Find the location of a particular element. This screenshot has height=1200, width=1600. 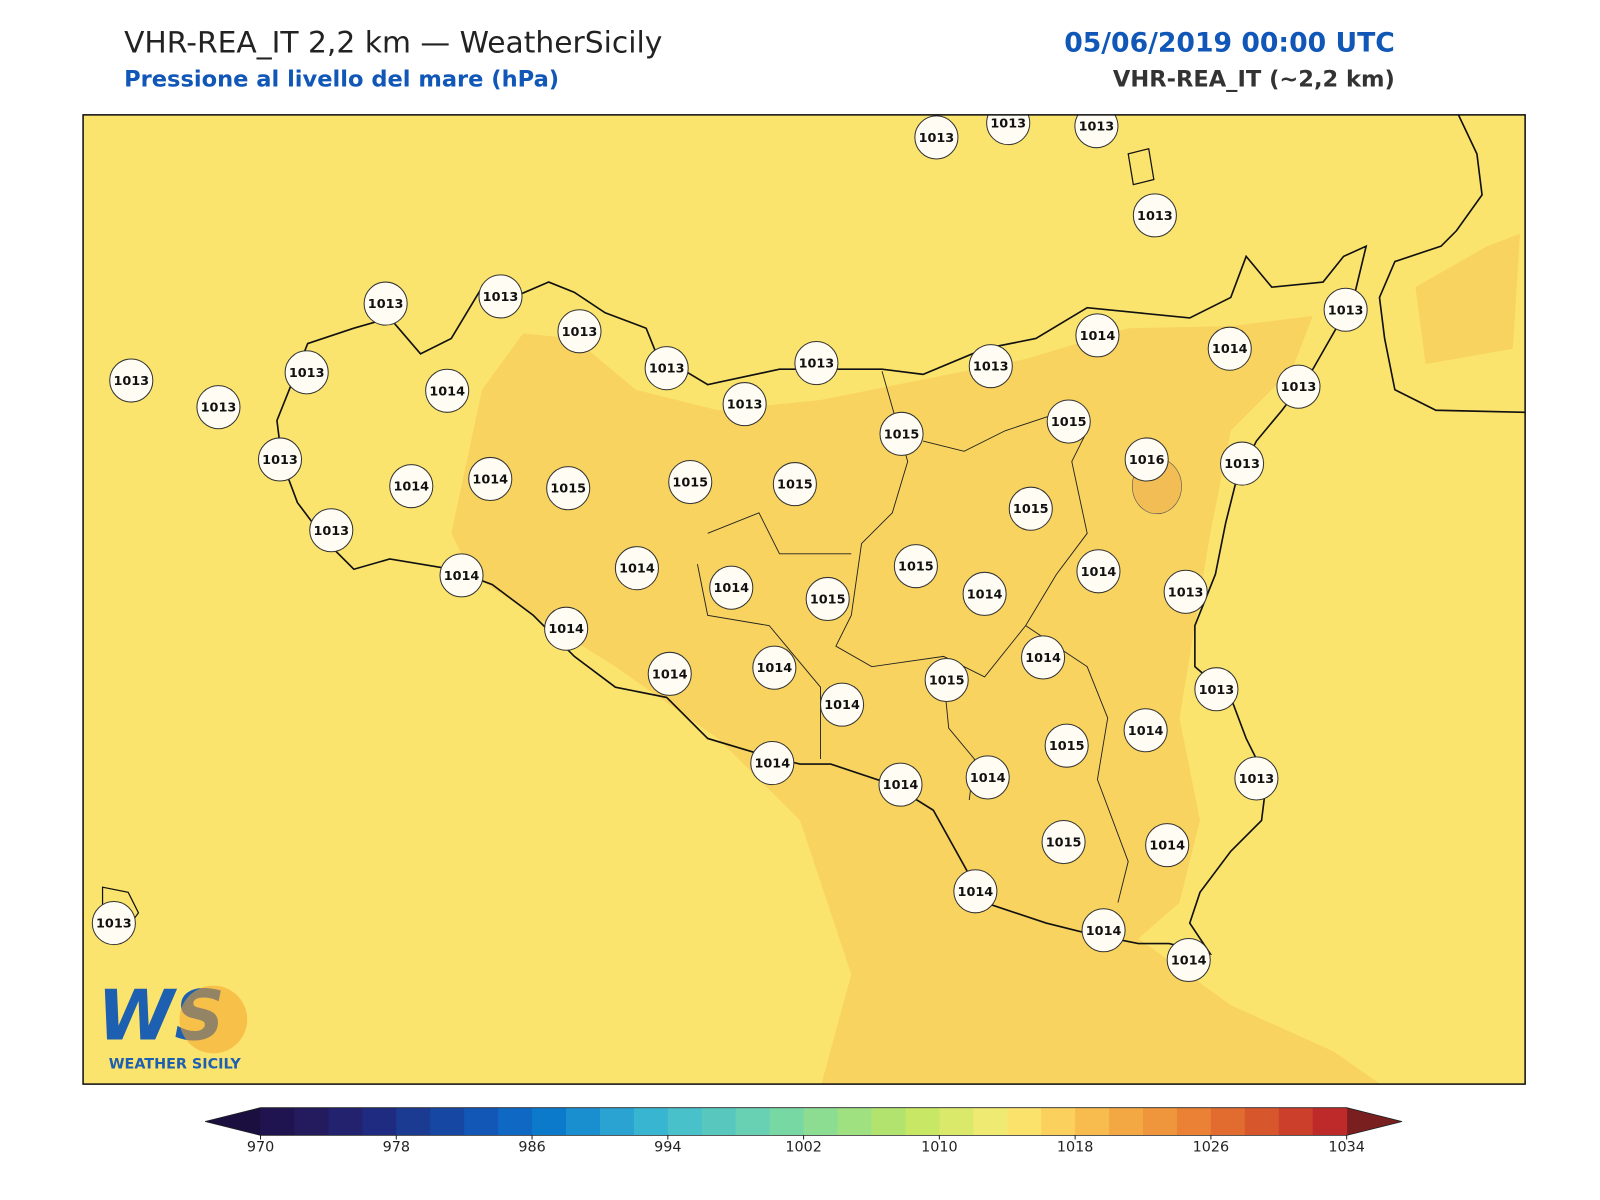

colorbar: 970 978 986 994 1002 1010 1018 1026 1034 is located at coordinates (804, 1131).